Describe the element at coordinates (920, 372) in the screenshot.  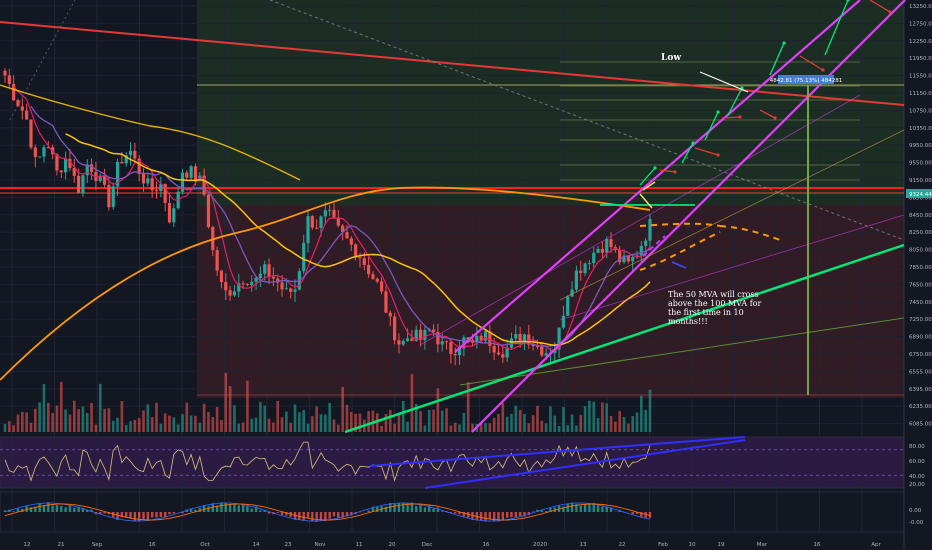
I see `price-tick-label: 6555.00` at that location.